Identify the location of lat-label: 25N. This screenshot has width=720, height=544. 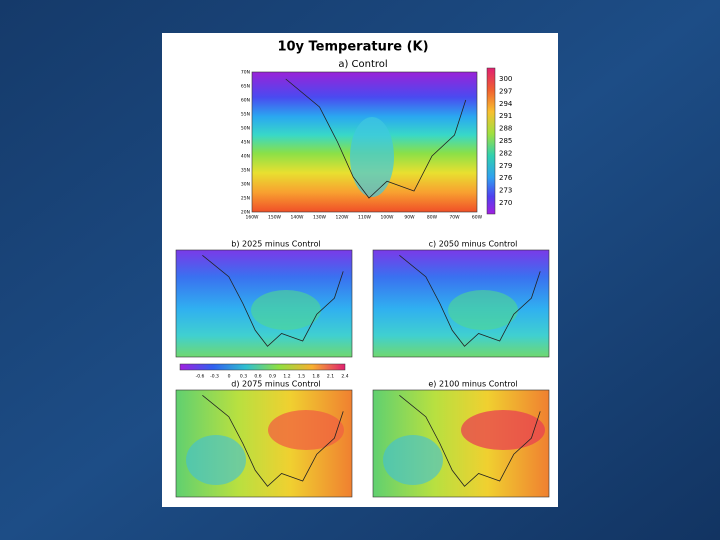
(245, 199).